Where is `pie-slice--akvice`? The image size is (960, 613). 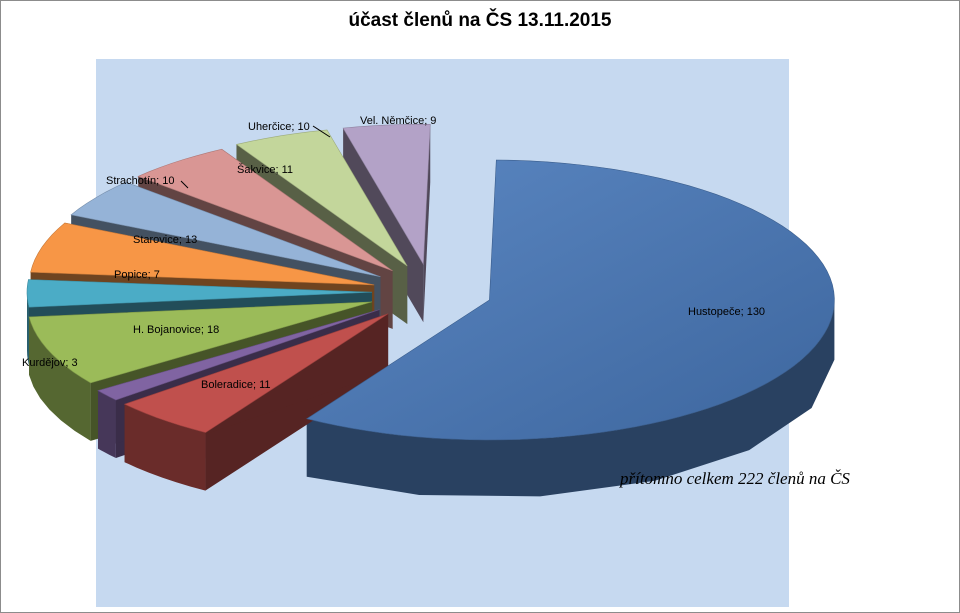 pie-slice--akvice is located at coordinates (265, 210).